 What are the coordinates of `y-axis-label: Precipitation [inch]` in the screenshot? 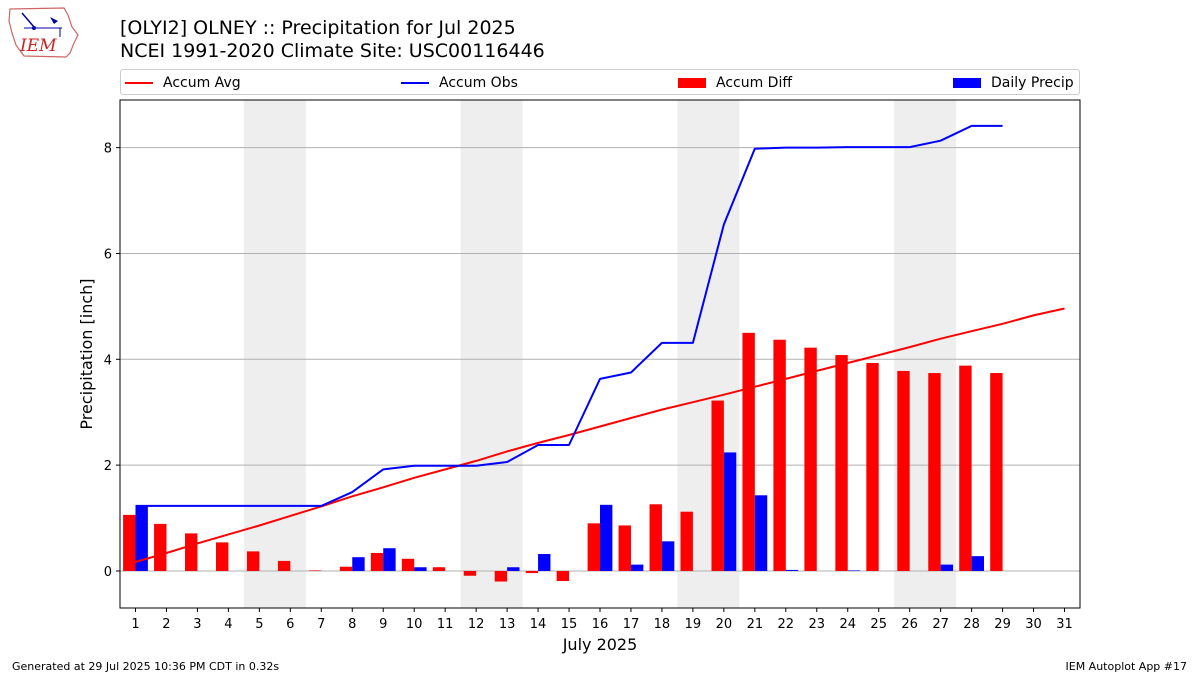 It's located at (86, 353).